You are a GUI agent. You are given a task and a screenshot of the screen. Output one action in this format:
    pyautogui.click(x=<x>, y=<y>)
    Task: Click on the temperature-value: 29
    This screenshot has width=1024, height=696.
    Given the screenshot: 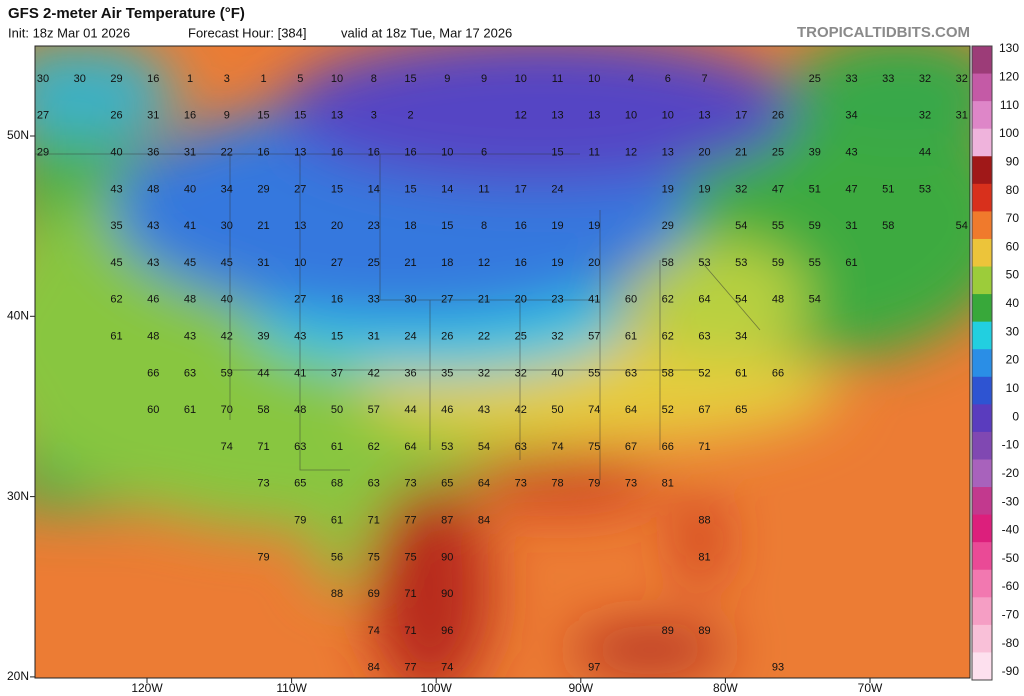 What is the action you would take?
    pyautogui.click(x=43, y=153)
    